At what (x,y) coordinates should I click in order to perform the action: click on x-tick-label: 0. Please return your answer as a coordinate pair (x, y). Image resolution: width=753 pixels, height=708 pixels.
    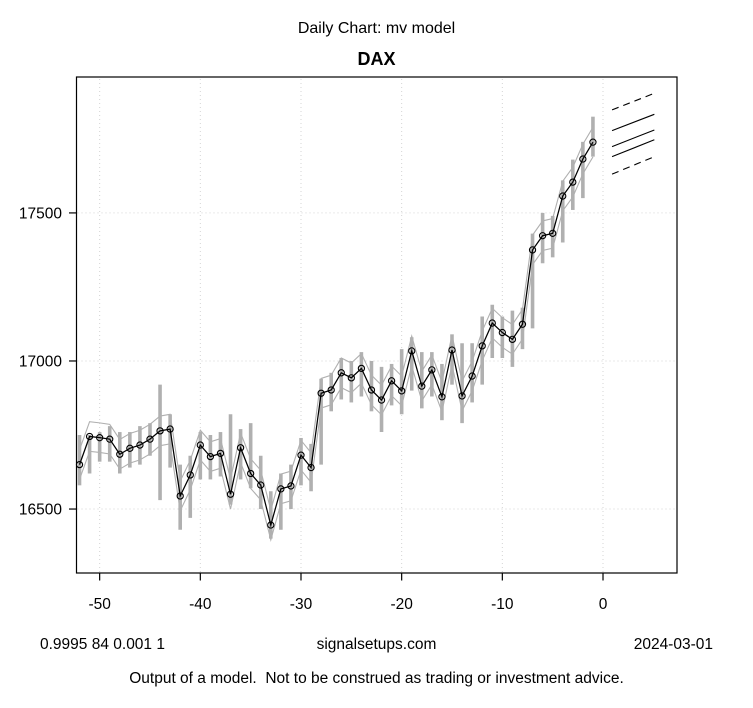
    Looking at the image, I should click on (603, 604).